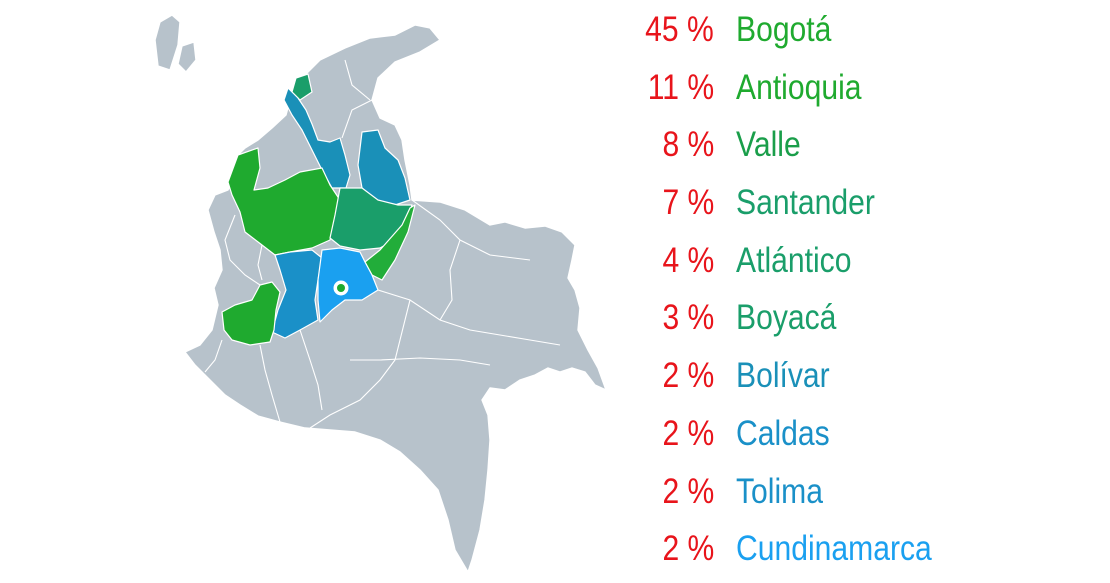 The image size is (1110, 583). I want to click on legend-region-name: Caldas, so click(783, 433).